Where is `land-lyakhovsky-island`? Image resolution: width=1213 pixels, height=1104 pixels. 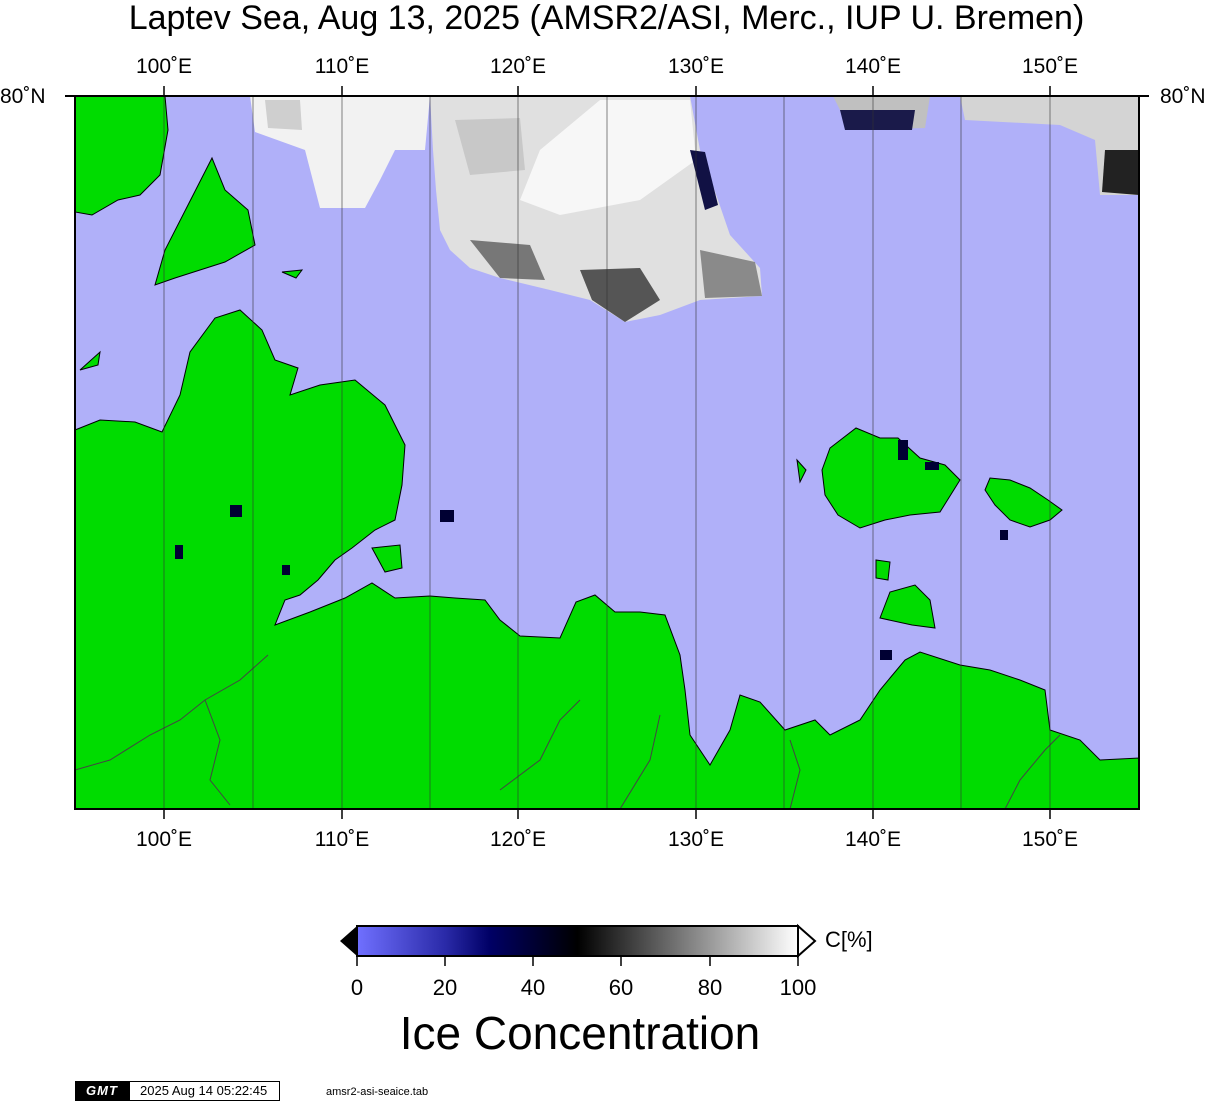 land-lyakhovsky-island is located at coordinates (907, 606).